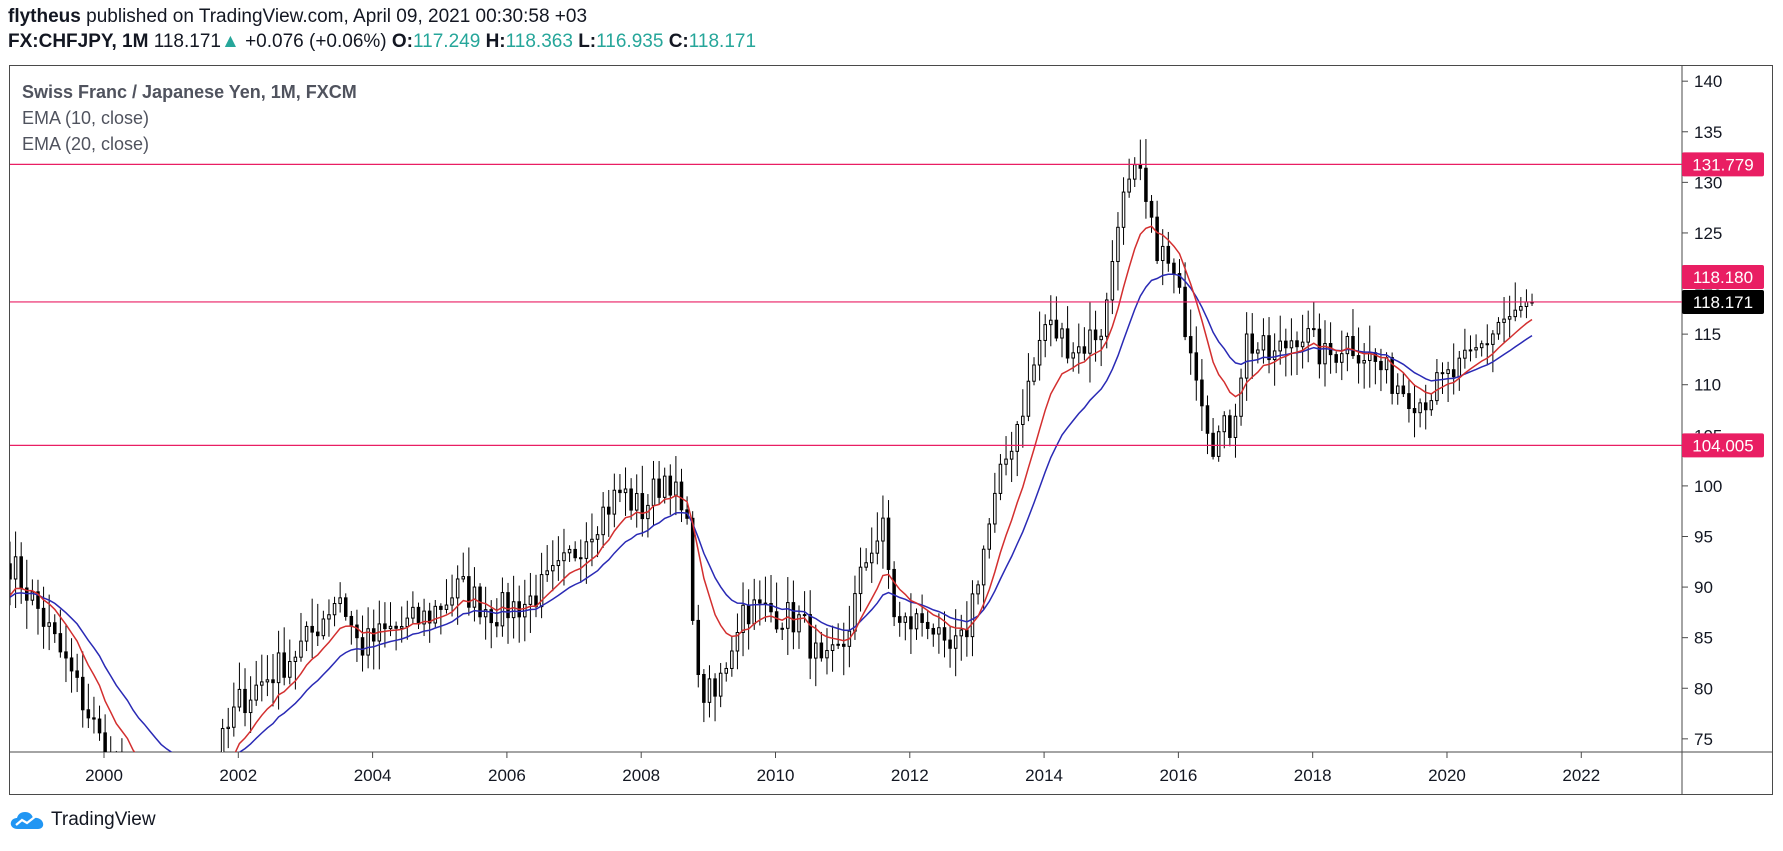  Describe the element at coordinates (230, 41) in the screenshot. I see `up-arrow-icon: ▲` at that location.